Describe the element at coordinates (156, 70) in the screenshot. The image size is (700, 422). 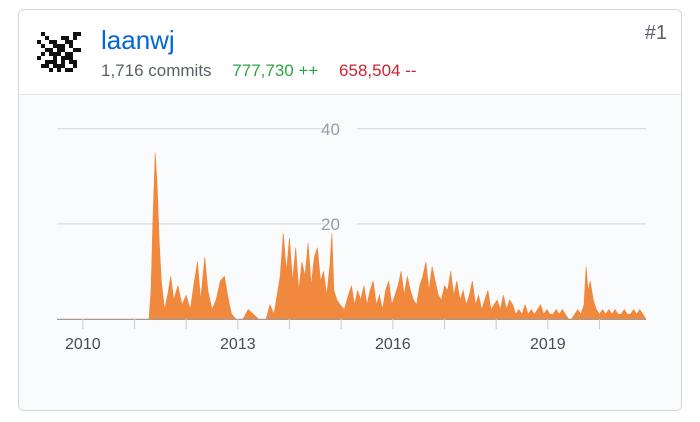
I see `commits-count: 1,716 commits` at that location.